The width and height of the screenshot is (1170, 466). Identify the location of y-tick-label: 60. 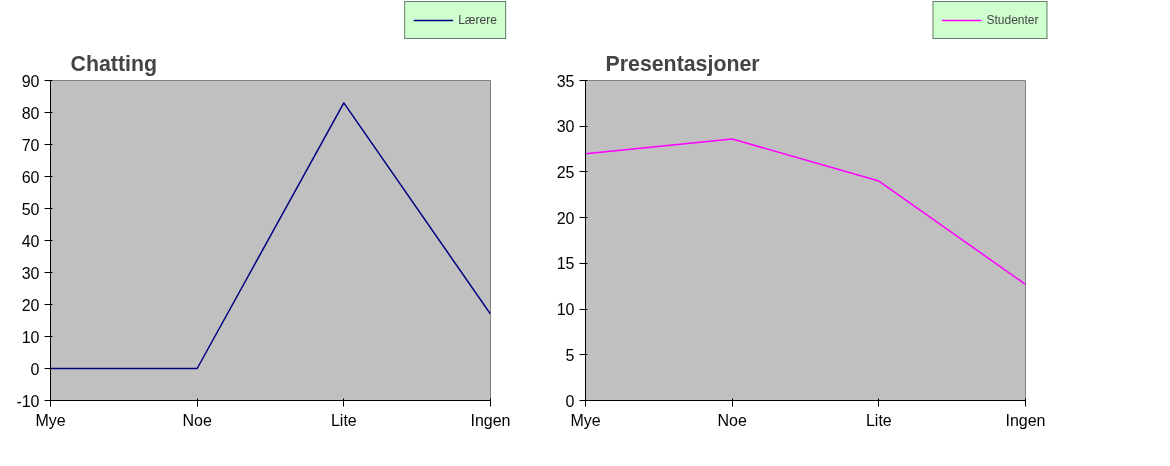
(30, 177).